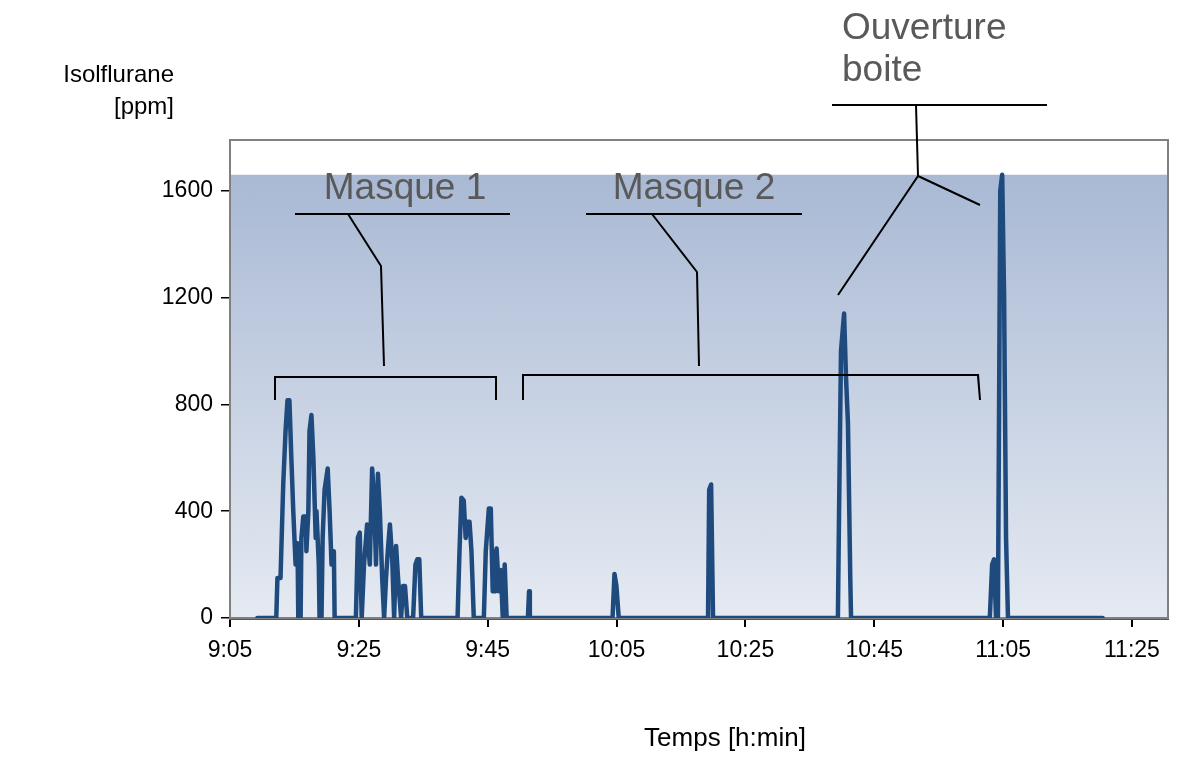 This screenshot has width=1187, height=757. Describe the element at coordinates (405, 187) in the screenshot. I see `annotation: Masque 1` at that location.